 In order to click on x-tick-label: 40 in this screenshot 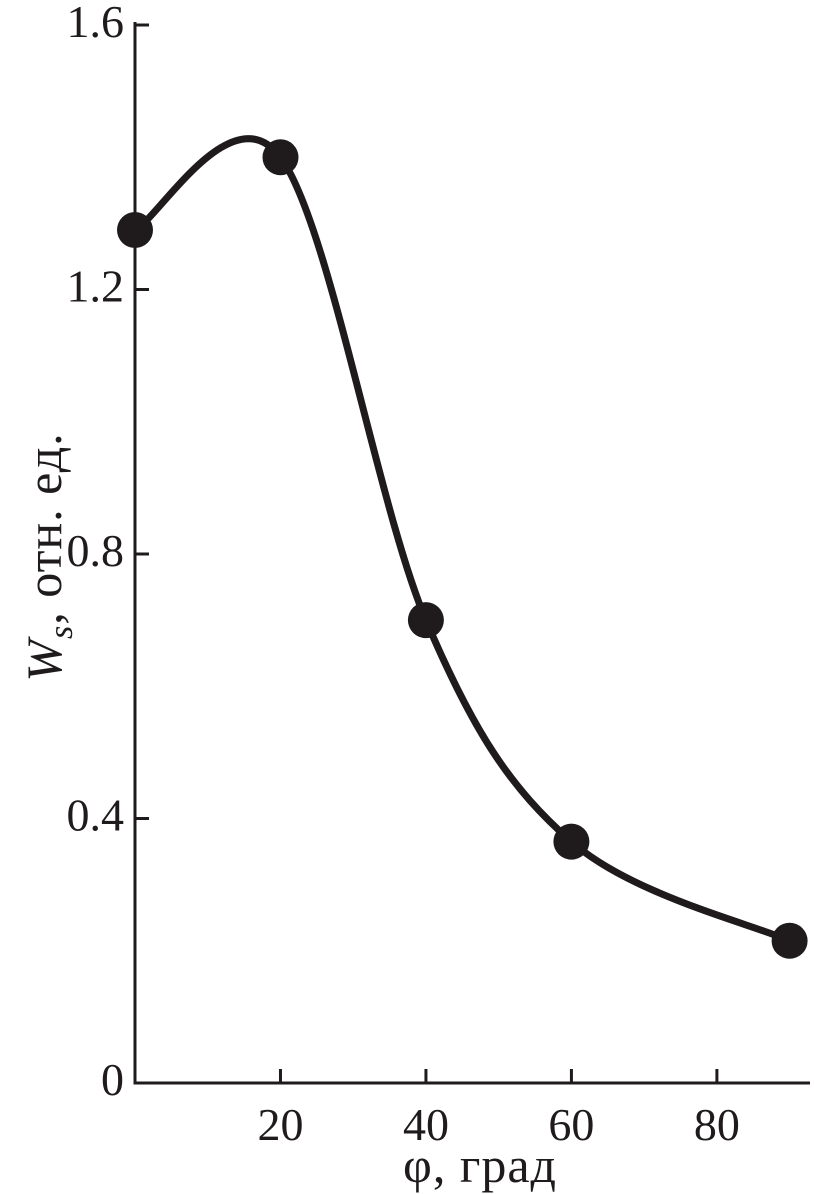, I will do `click(426, 1124)`.